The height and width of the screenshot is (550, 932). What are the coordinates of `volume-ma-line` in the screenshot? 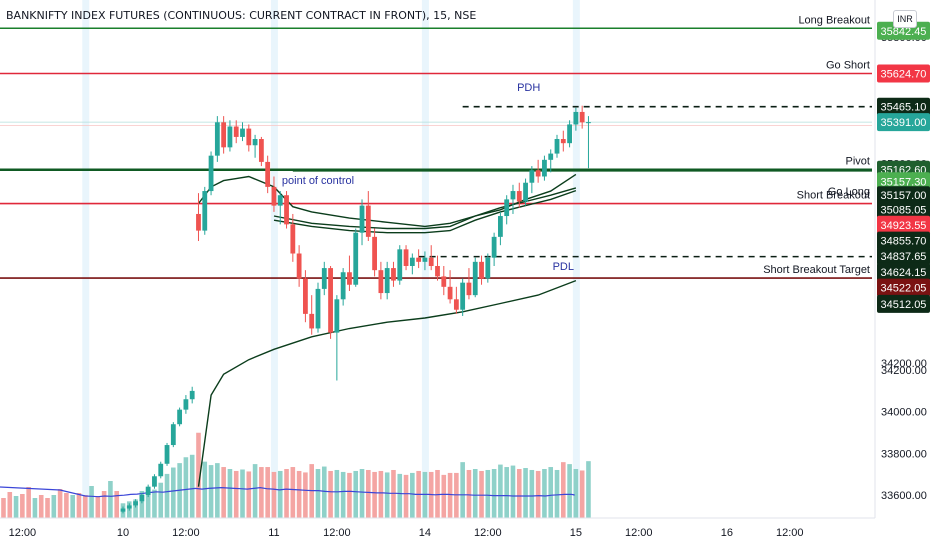 It's located at (287, 492).